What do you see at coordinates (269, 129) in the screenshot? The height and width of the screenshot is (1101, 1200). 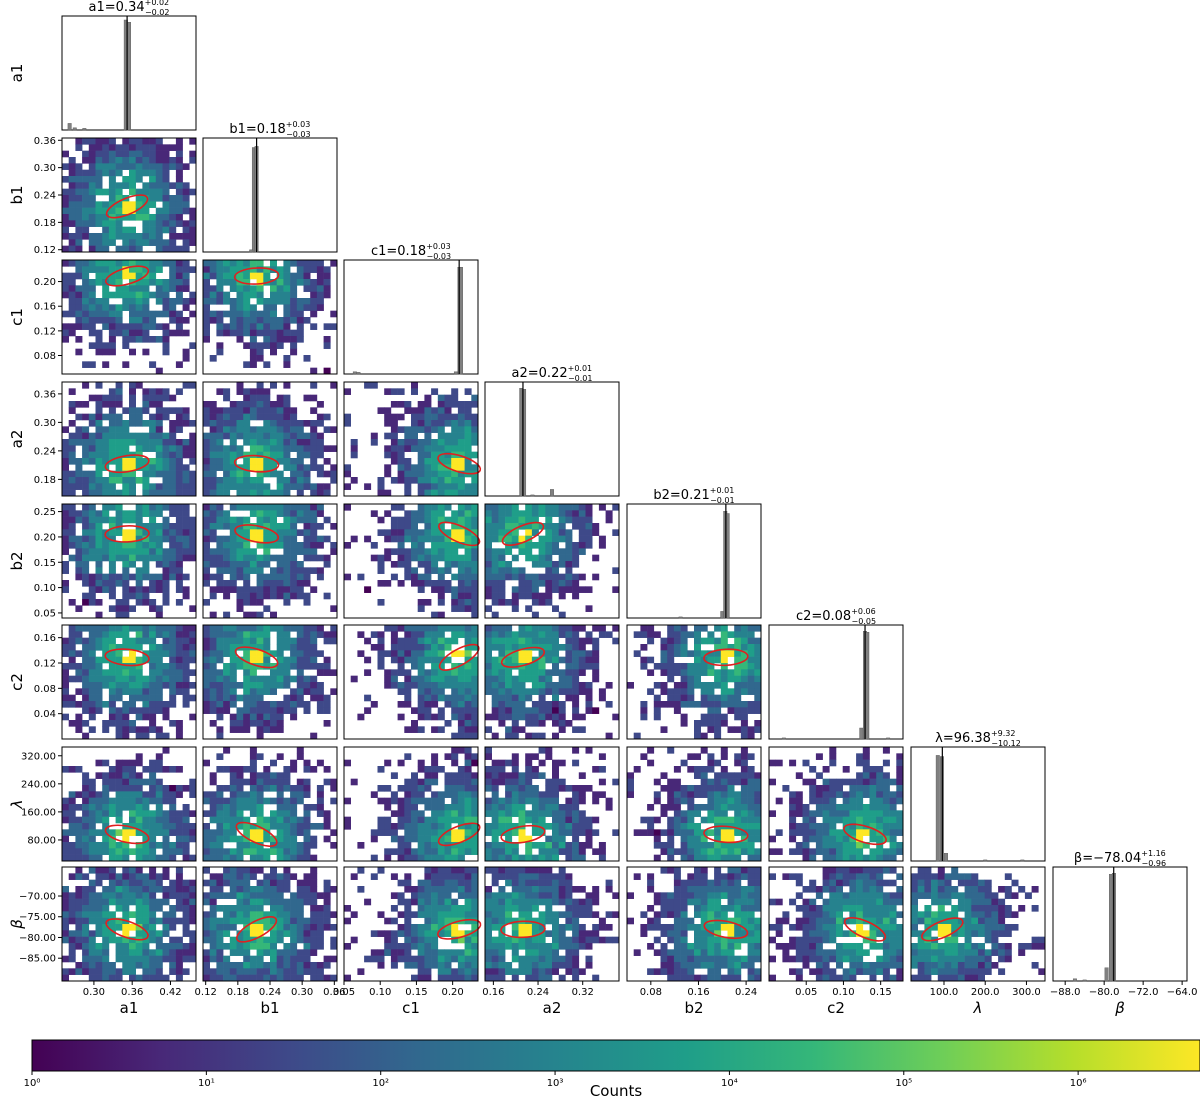 I see `hist-title: b1=0.18+0.03 −0.03` at bounding box center [269, 129].